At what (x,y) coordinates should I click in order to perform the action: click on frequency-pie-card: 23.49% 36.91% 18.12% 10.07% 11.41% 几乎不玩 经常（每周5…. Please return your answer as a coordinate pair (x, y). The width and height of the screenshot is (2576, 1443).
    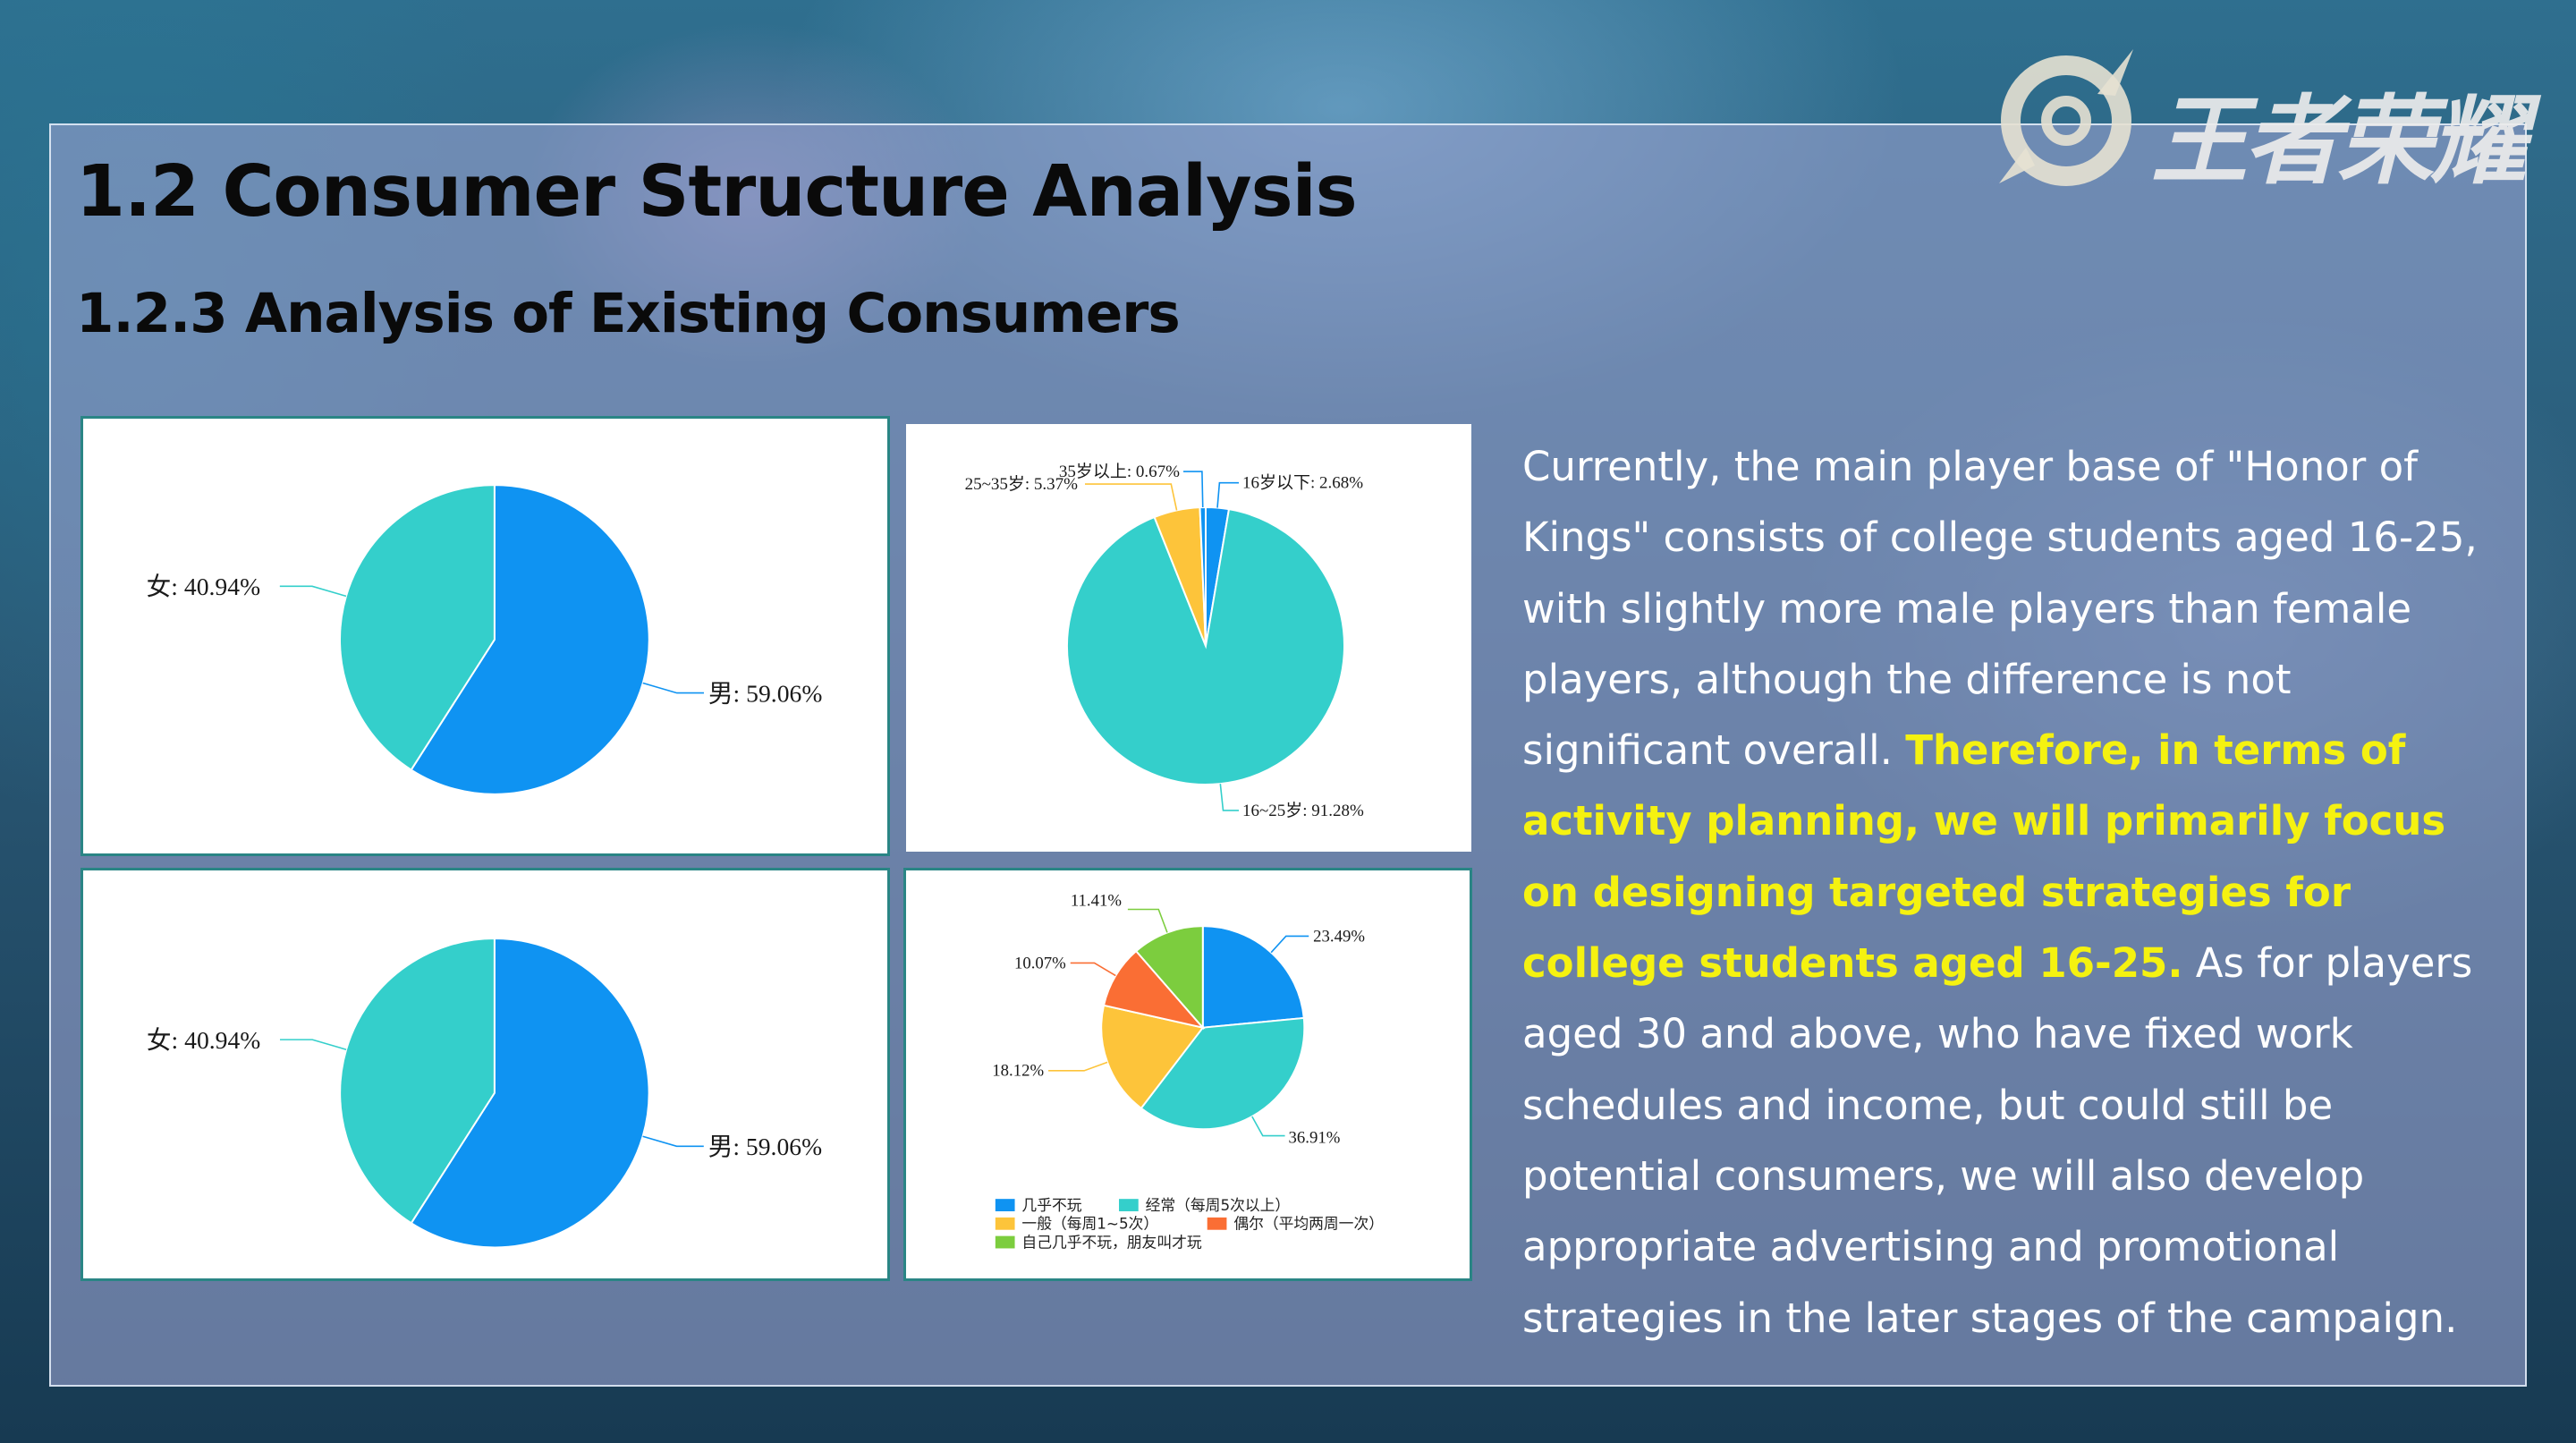
    Looking at the image, I should click on (1187, 1075).